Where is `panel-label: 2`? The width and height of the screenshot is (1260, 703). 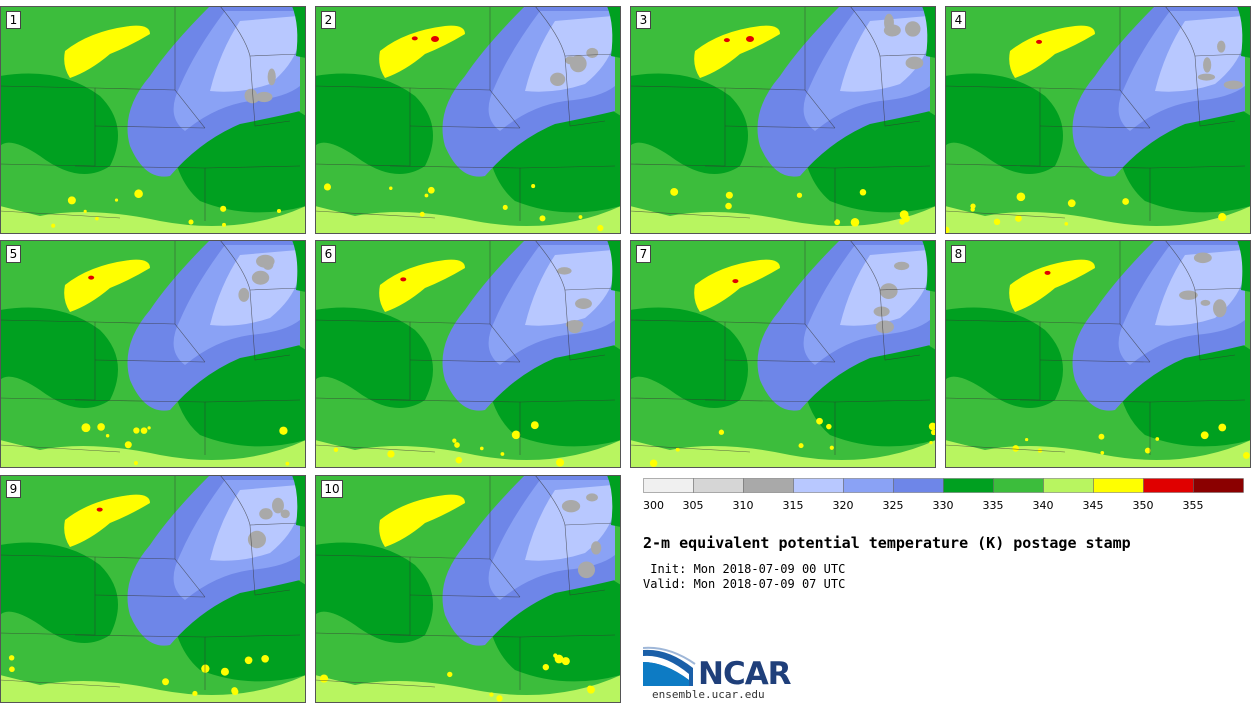 panel-label: 2 is located at coordinates (328, 20).